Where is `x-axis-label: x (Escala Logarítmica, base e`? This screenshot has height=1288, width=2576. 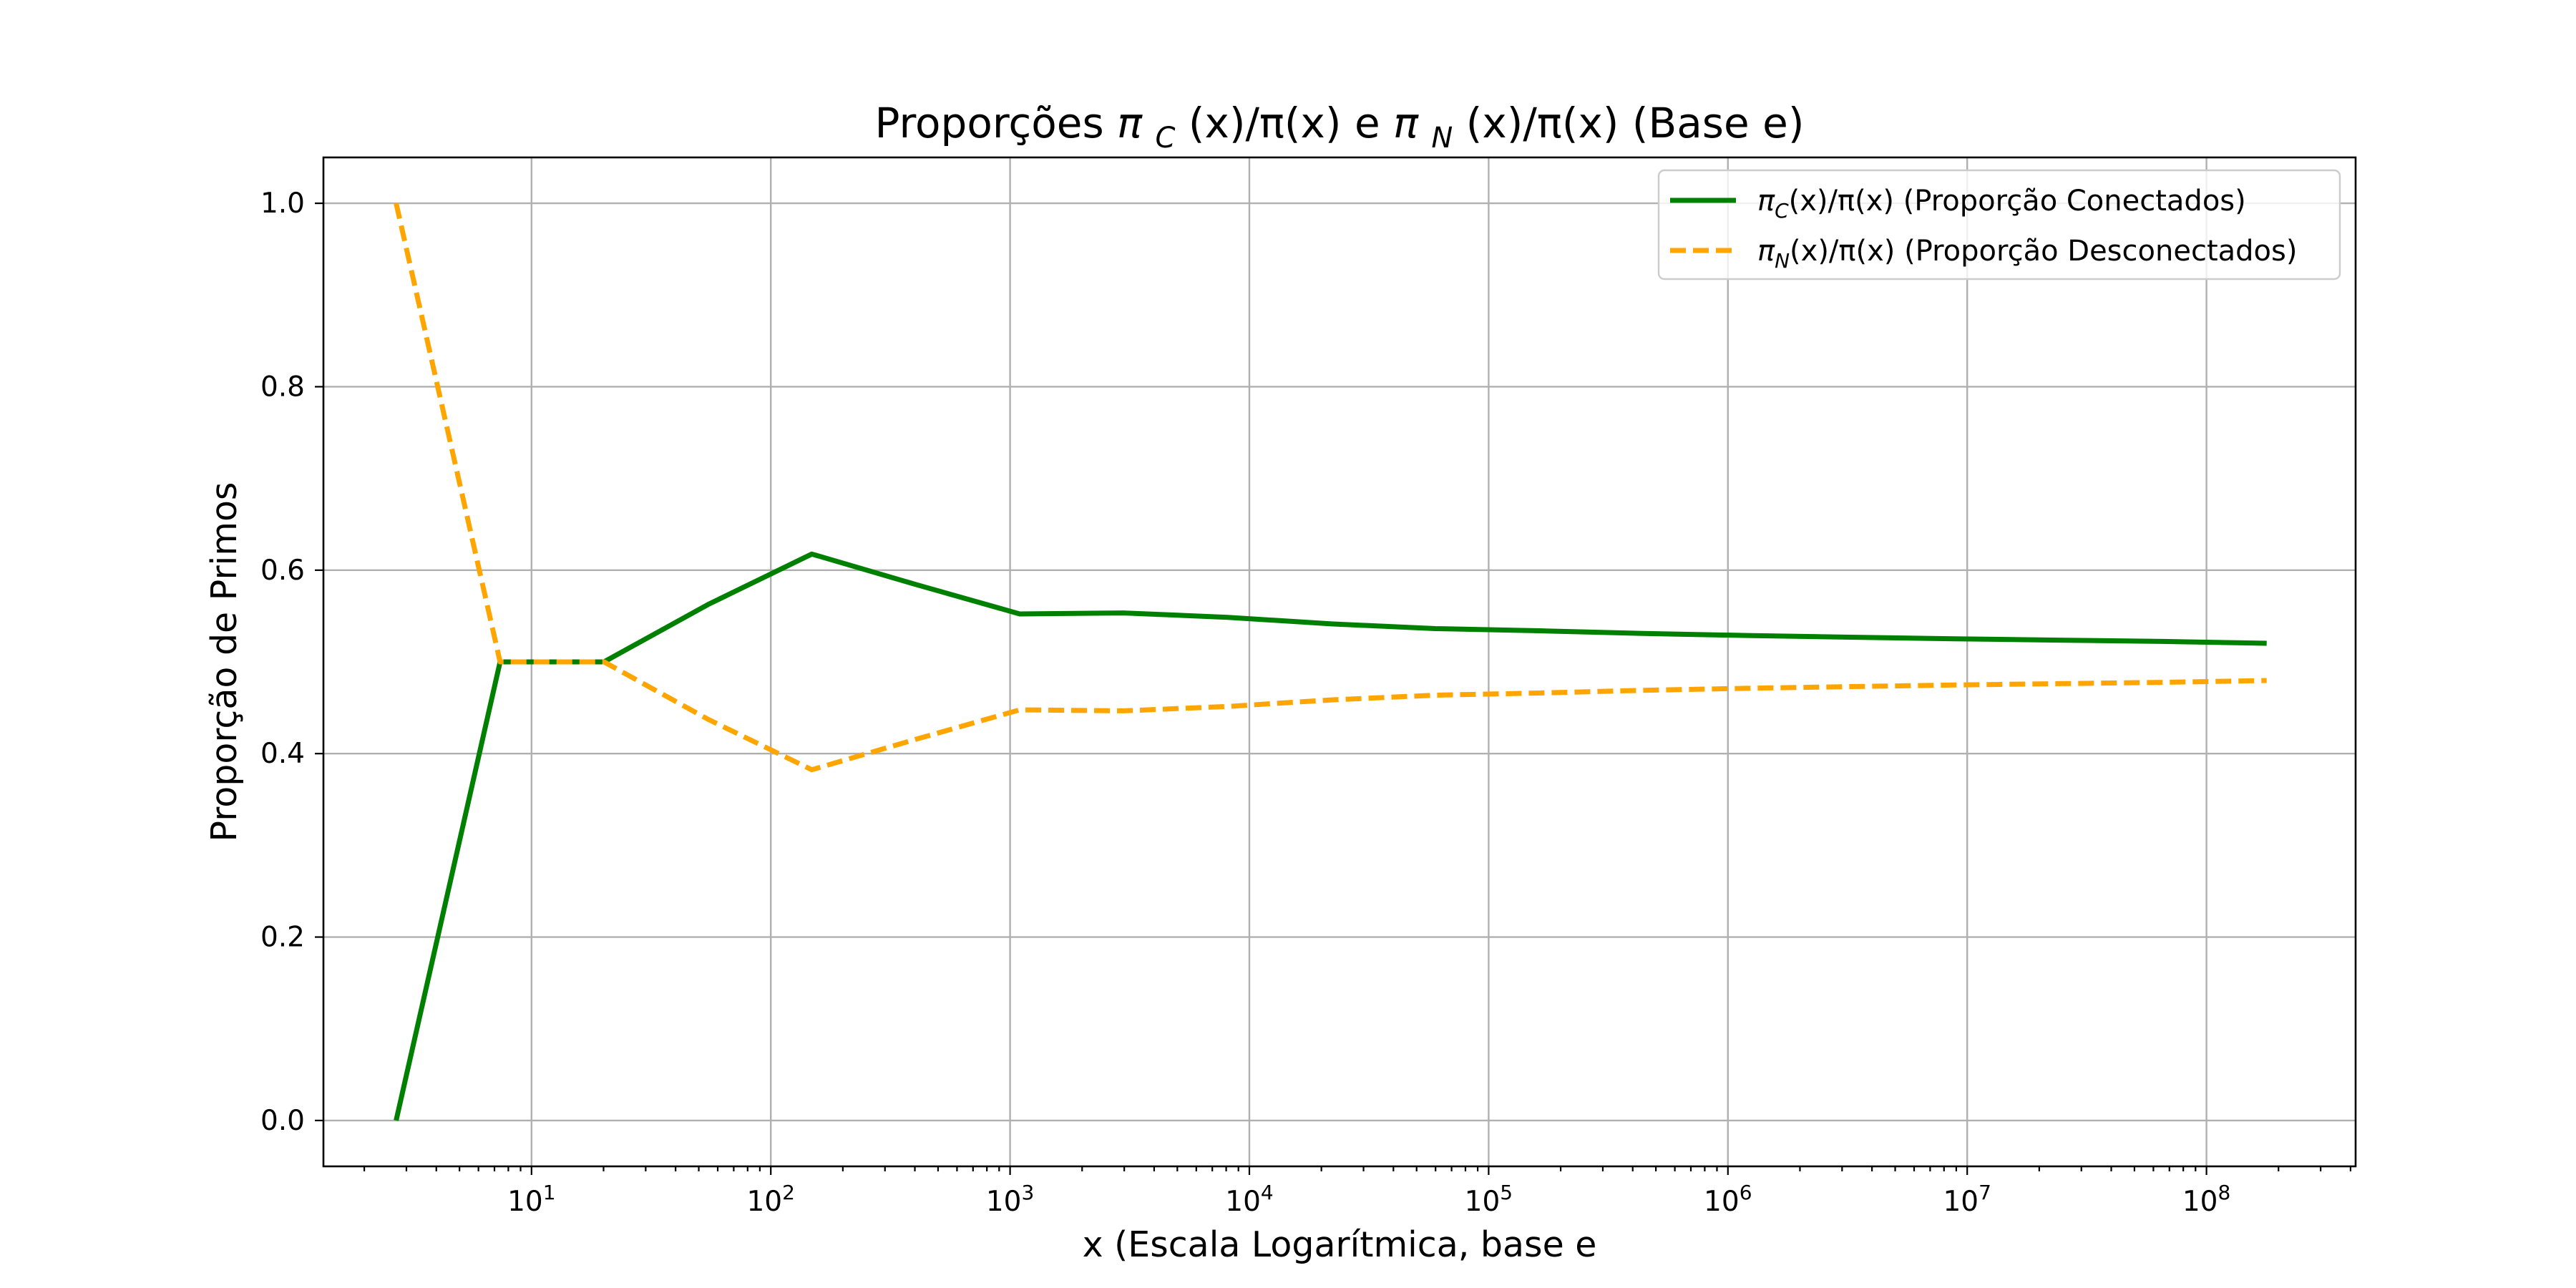 x-axis-label: x (Escala Logarítmica, base e is located at coordinates (1340, 1244).